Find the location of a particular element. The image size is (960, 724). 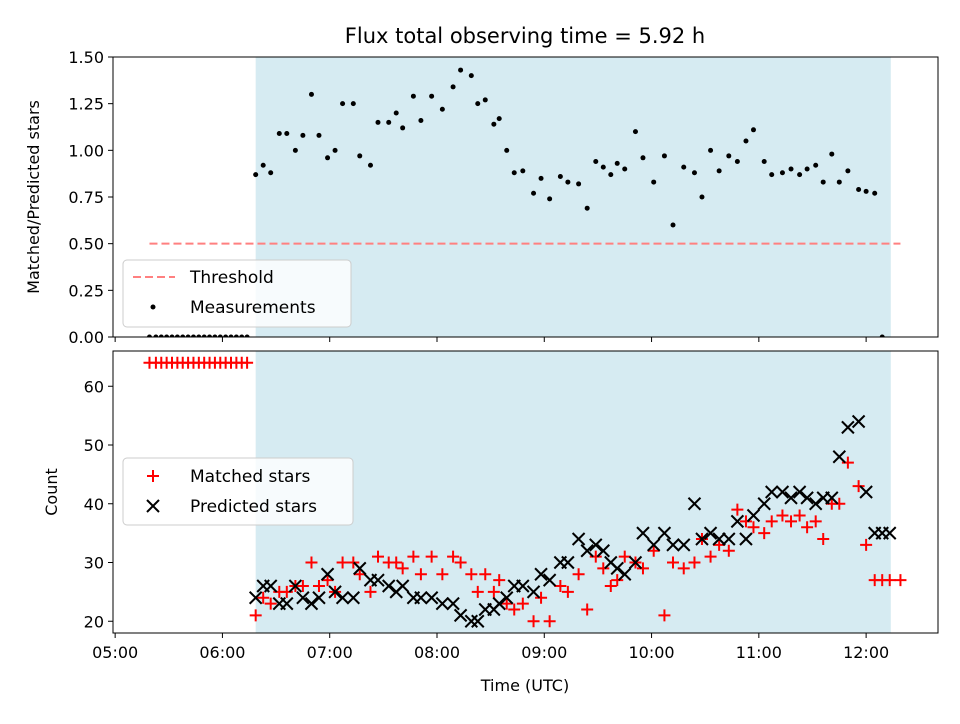

top-y-tick-label: 1.25 is located at coordinates (86, 104).